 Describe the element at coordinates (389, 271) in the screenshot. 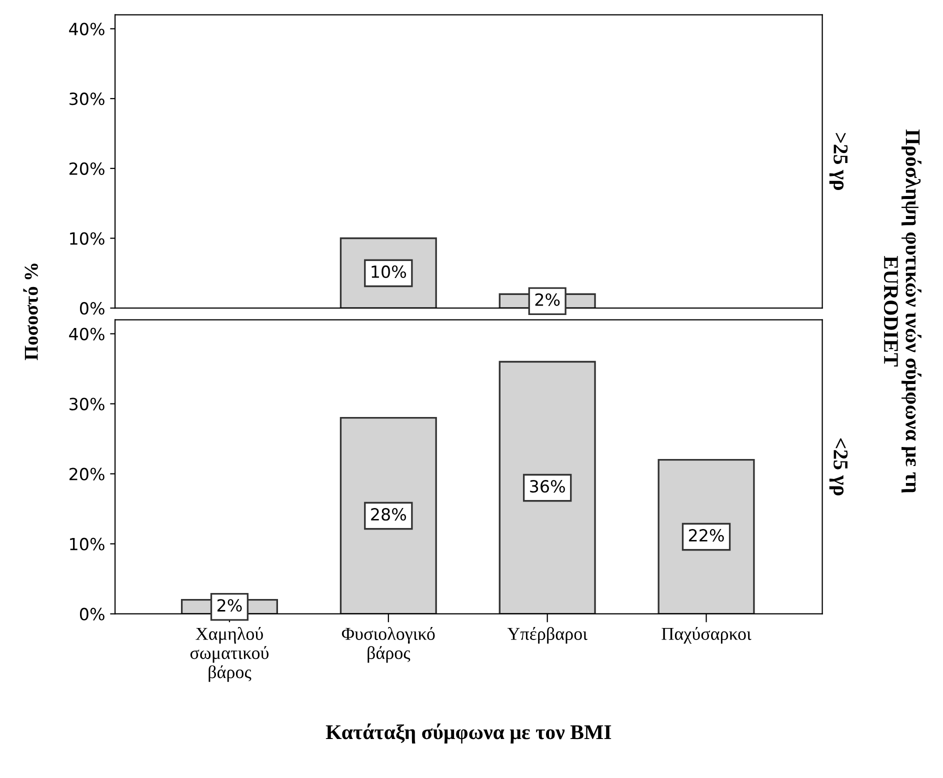

I see `data-label: 10%` at that location.